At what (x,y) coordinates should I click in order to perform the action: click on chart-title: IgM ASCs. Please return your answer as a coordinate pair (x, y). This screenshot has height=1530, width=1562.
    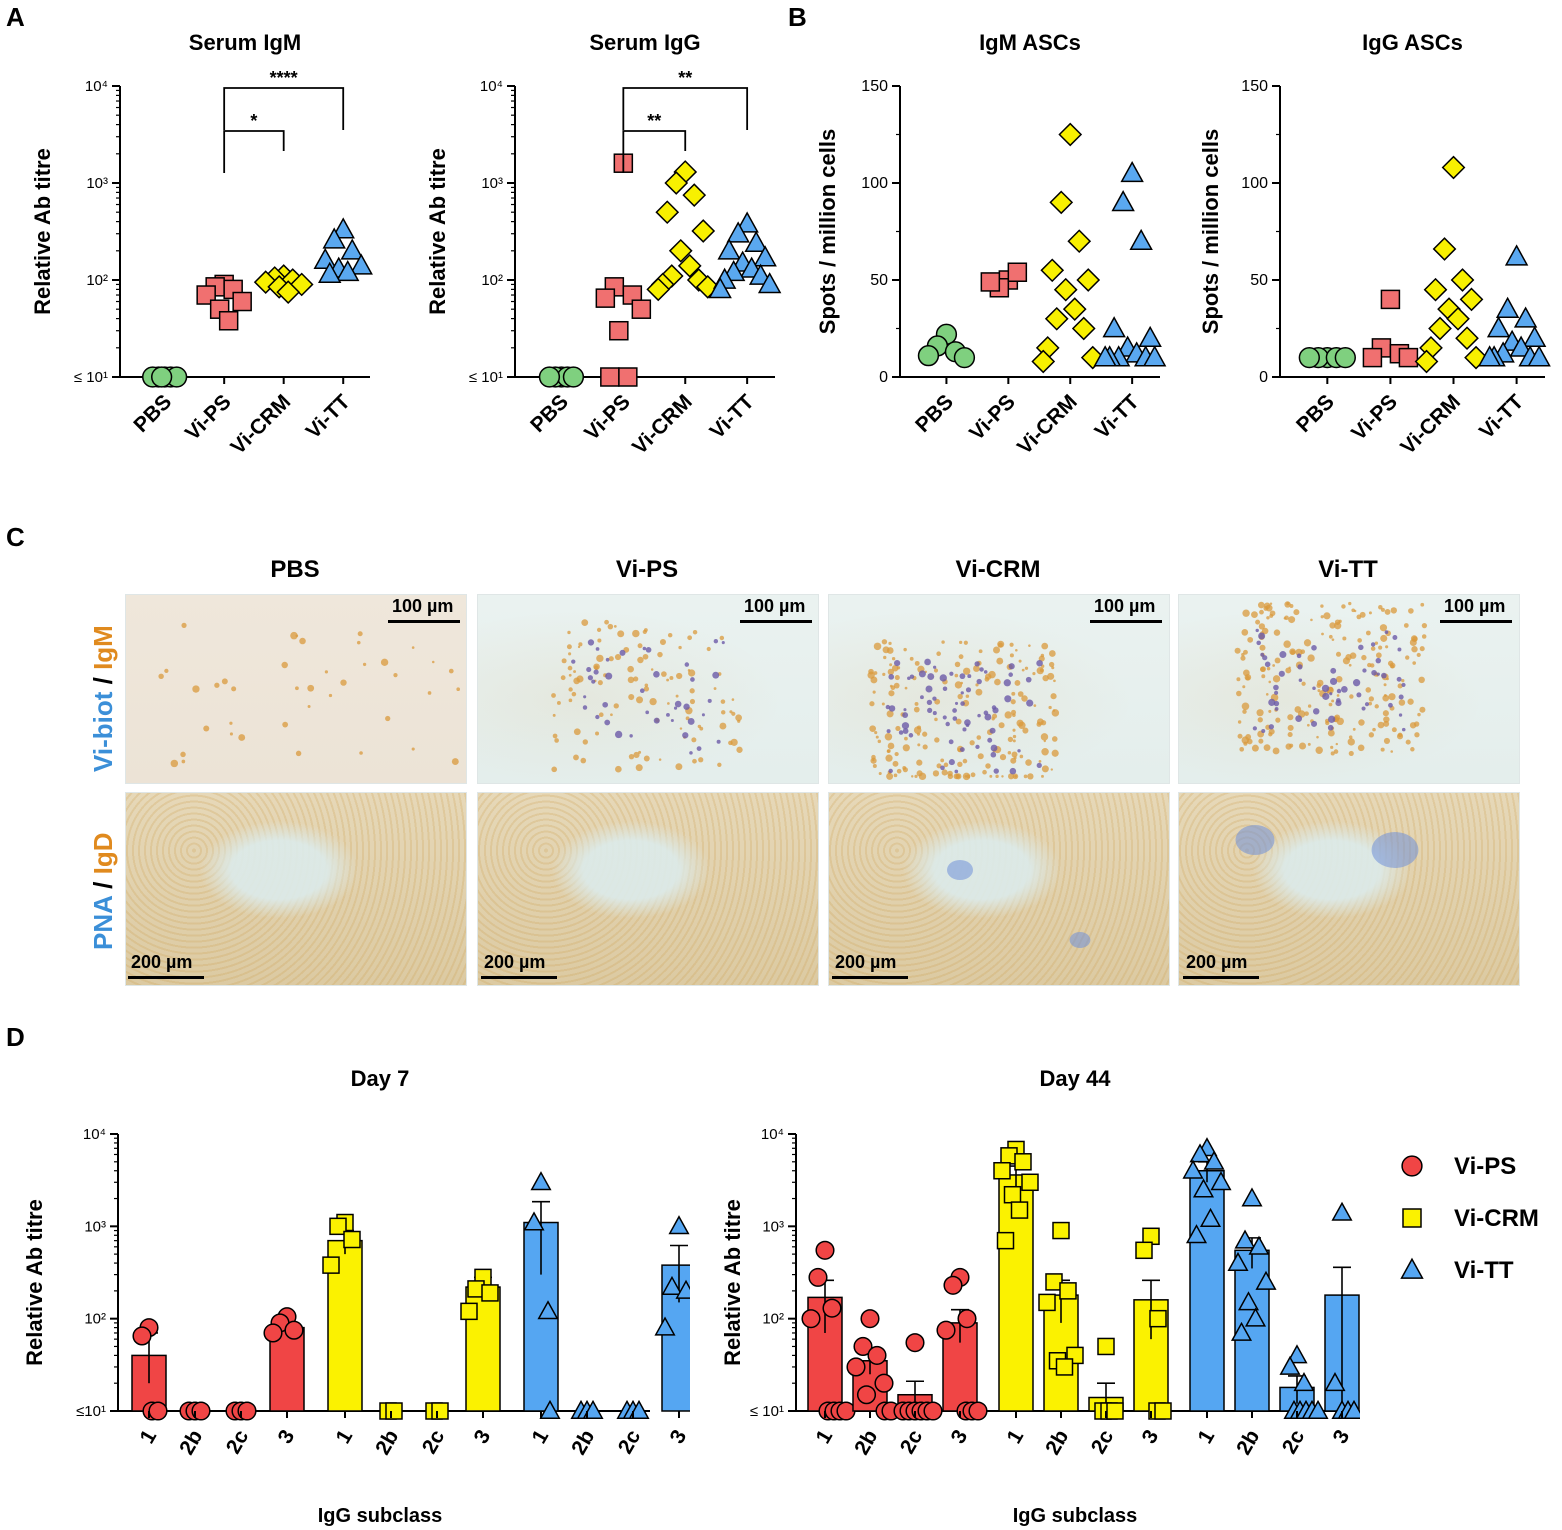
    Looking at the image, I should click on (1030, 42).